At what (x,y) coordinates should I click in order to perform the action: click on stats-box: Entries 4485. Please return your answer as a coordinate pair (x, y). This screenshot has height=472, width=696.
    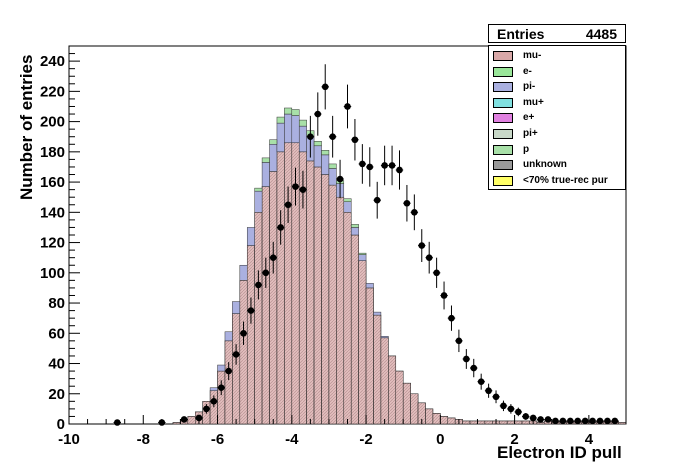
    Looking at the image, I should click on (557, 33).